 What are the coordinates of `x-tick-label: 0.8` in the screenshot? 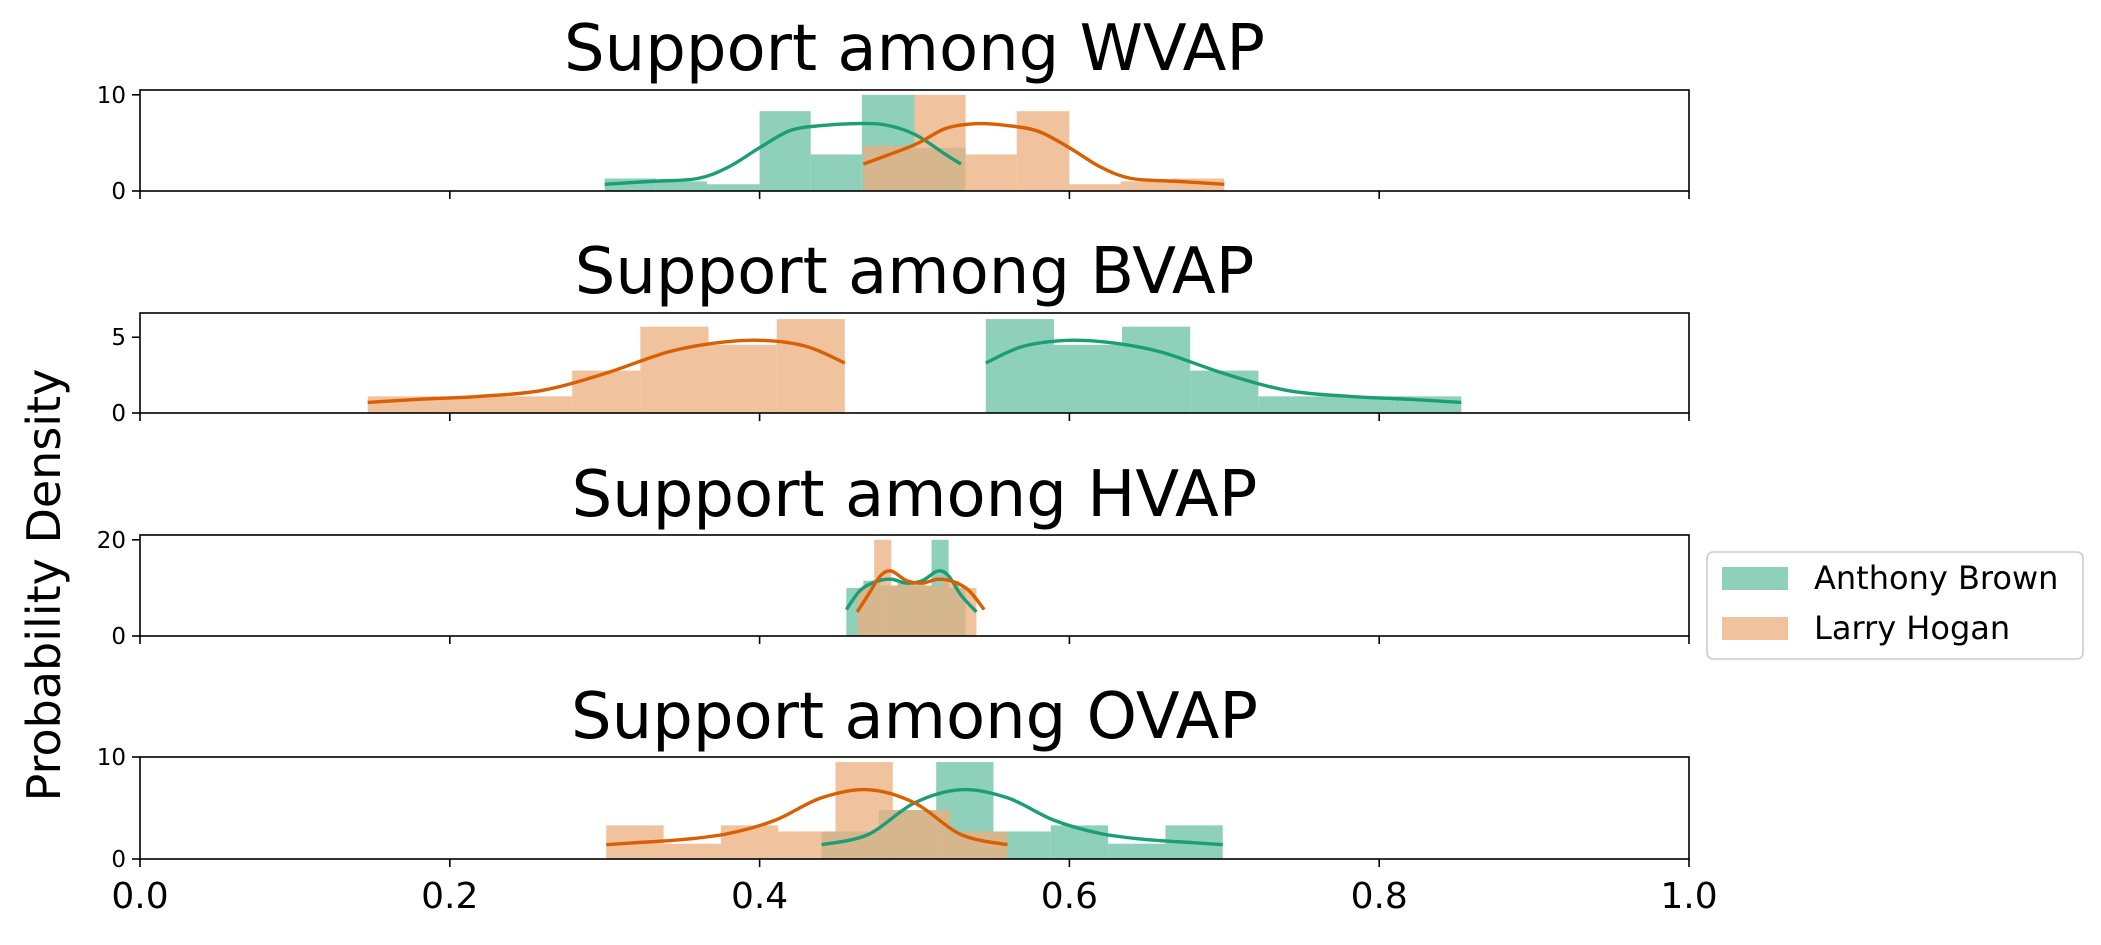 It's located at (1379, 896).